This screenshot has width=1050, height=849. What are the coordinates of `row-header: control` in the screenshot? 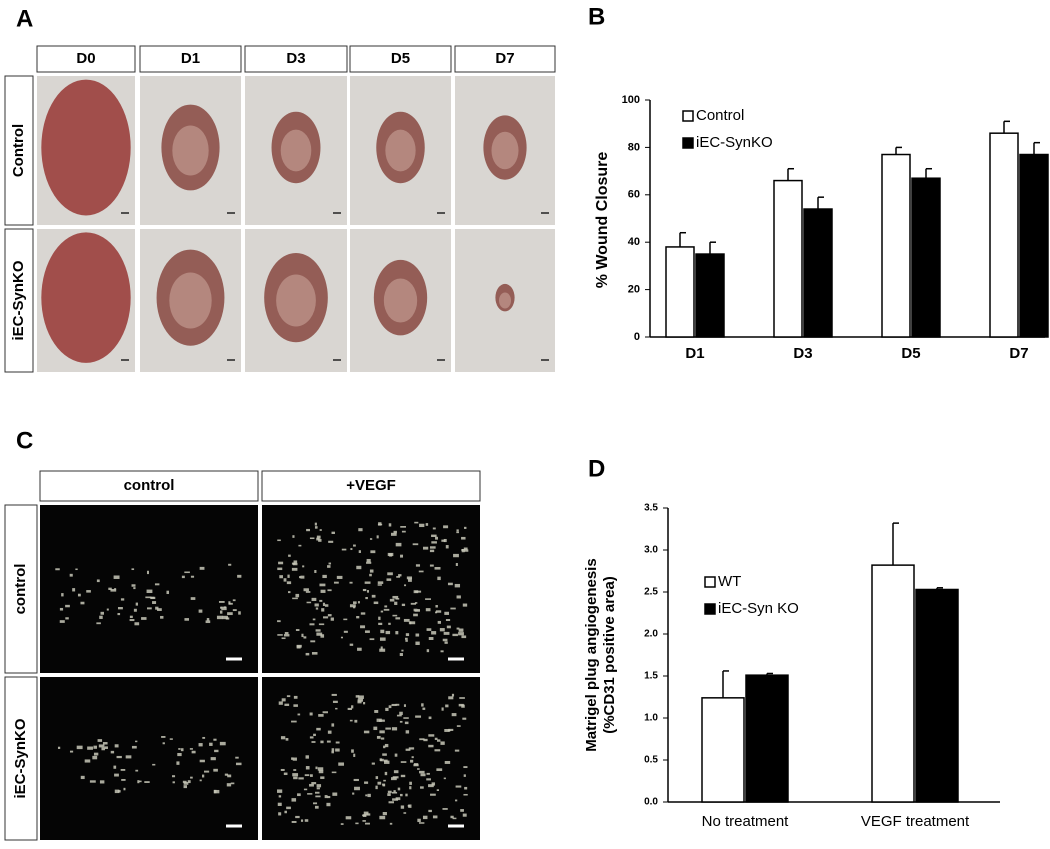 It's located at (20, 589).